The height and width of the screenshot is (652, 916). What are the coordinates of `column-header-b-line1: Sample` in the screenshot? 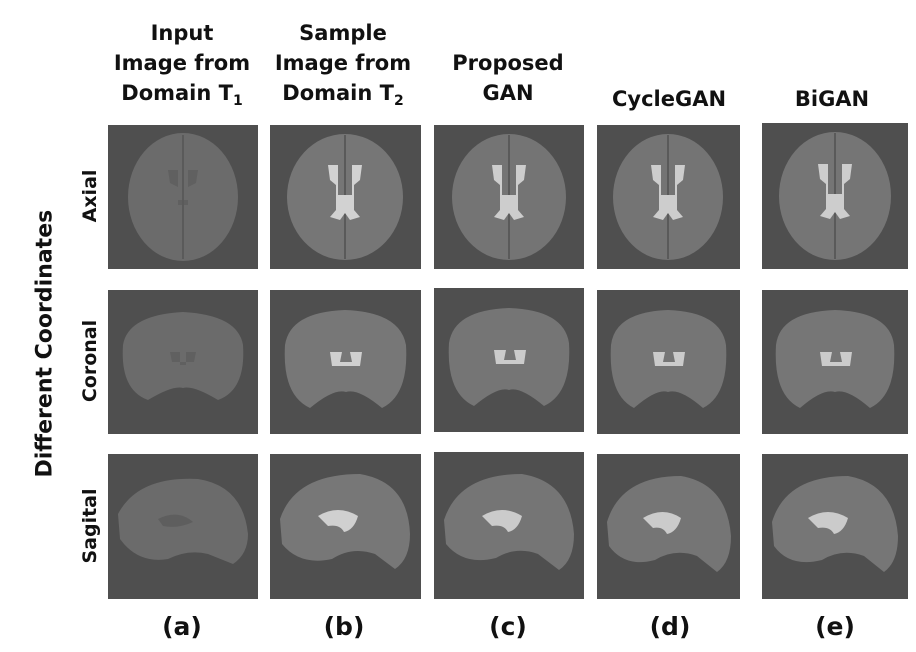 It's located at (343, 33).